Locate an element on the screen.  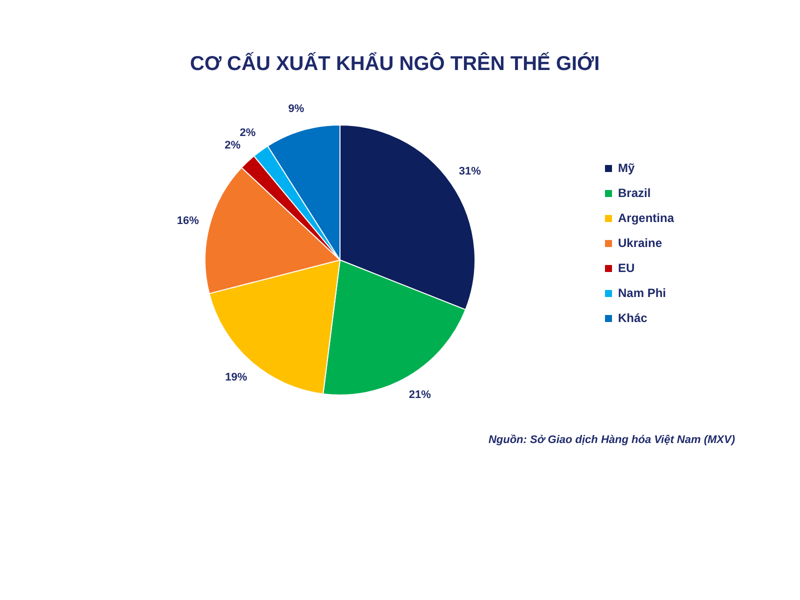
legend-label: Brazil is located at coordinates (634, 193).